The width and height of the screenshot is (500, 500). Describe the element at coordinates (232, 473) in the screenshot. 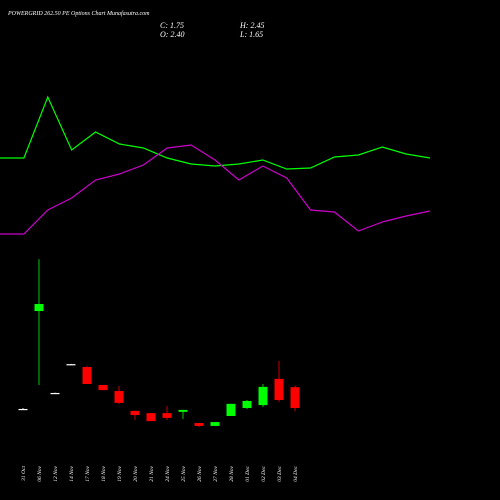

I see `x-tick-label: 28 Nov` at that location.